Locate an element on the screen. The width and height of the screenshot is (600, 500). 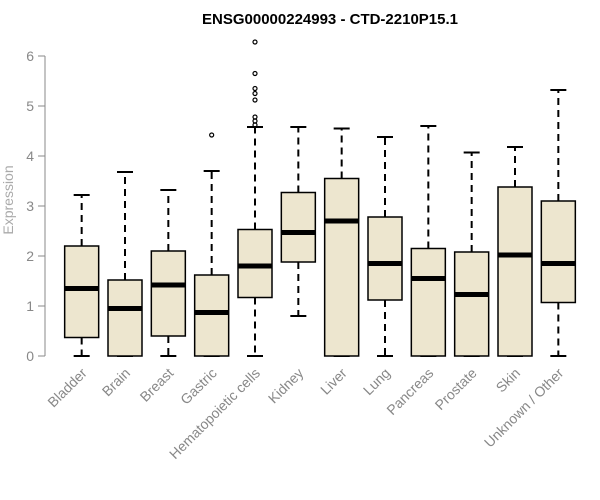
y-tick-label: 4 is located at coordinates (30, 156).